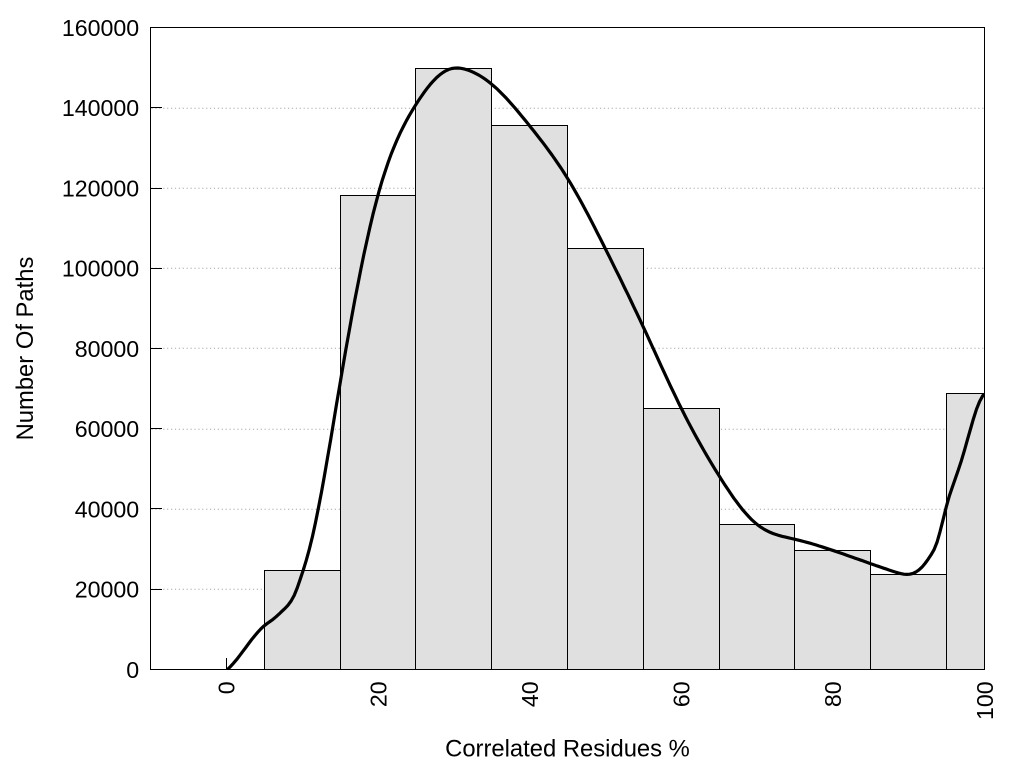  What do you see at coordinates (100, 28) in the screenshot?
I see `svg-text: 160000` at bounding box center [100, 28].